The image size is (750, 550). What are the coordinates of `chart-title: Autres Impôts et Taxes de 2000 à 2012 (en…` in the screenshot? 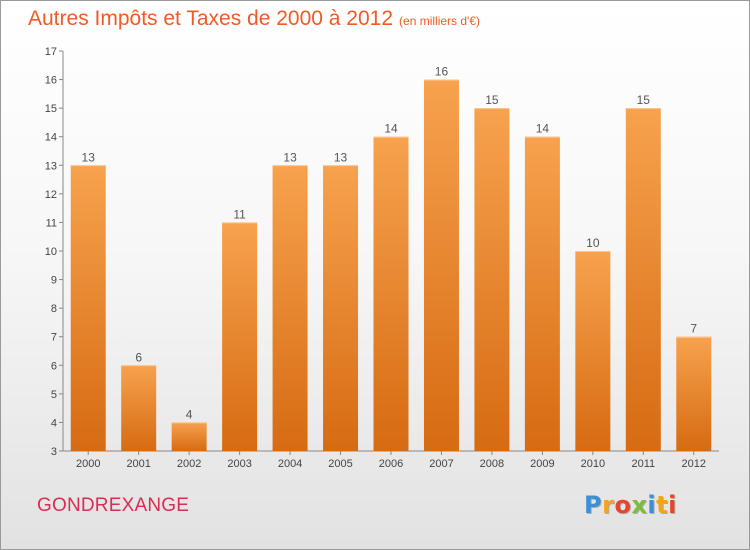 It's located at (254, 19).